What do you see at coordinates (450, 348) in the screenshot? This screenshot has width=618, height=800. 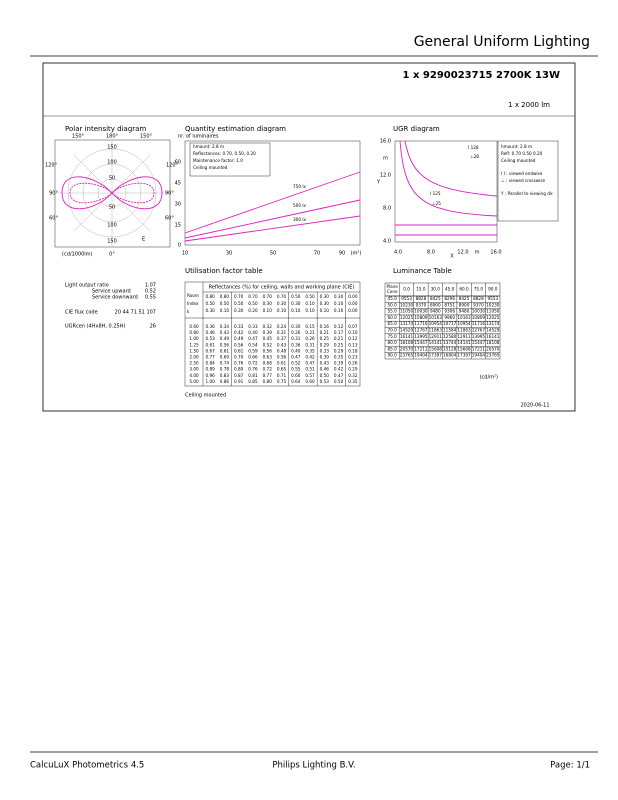 I see `table-cell: 15128` at bounding box center [450, 348].